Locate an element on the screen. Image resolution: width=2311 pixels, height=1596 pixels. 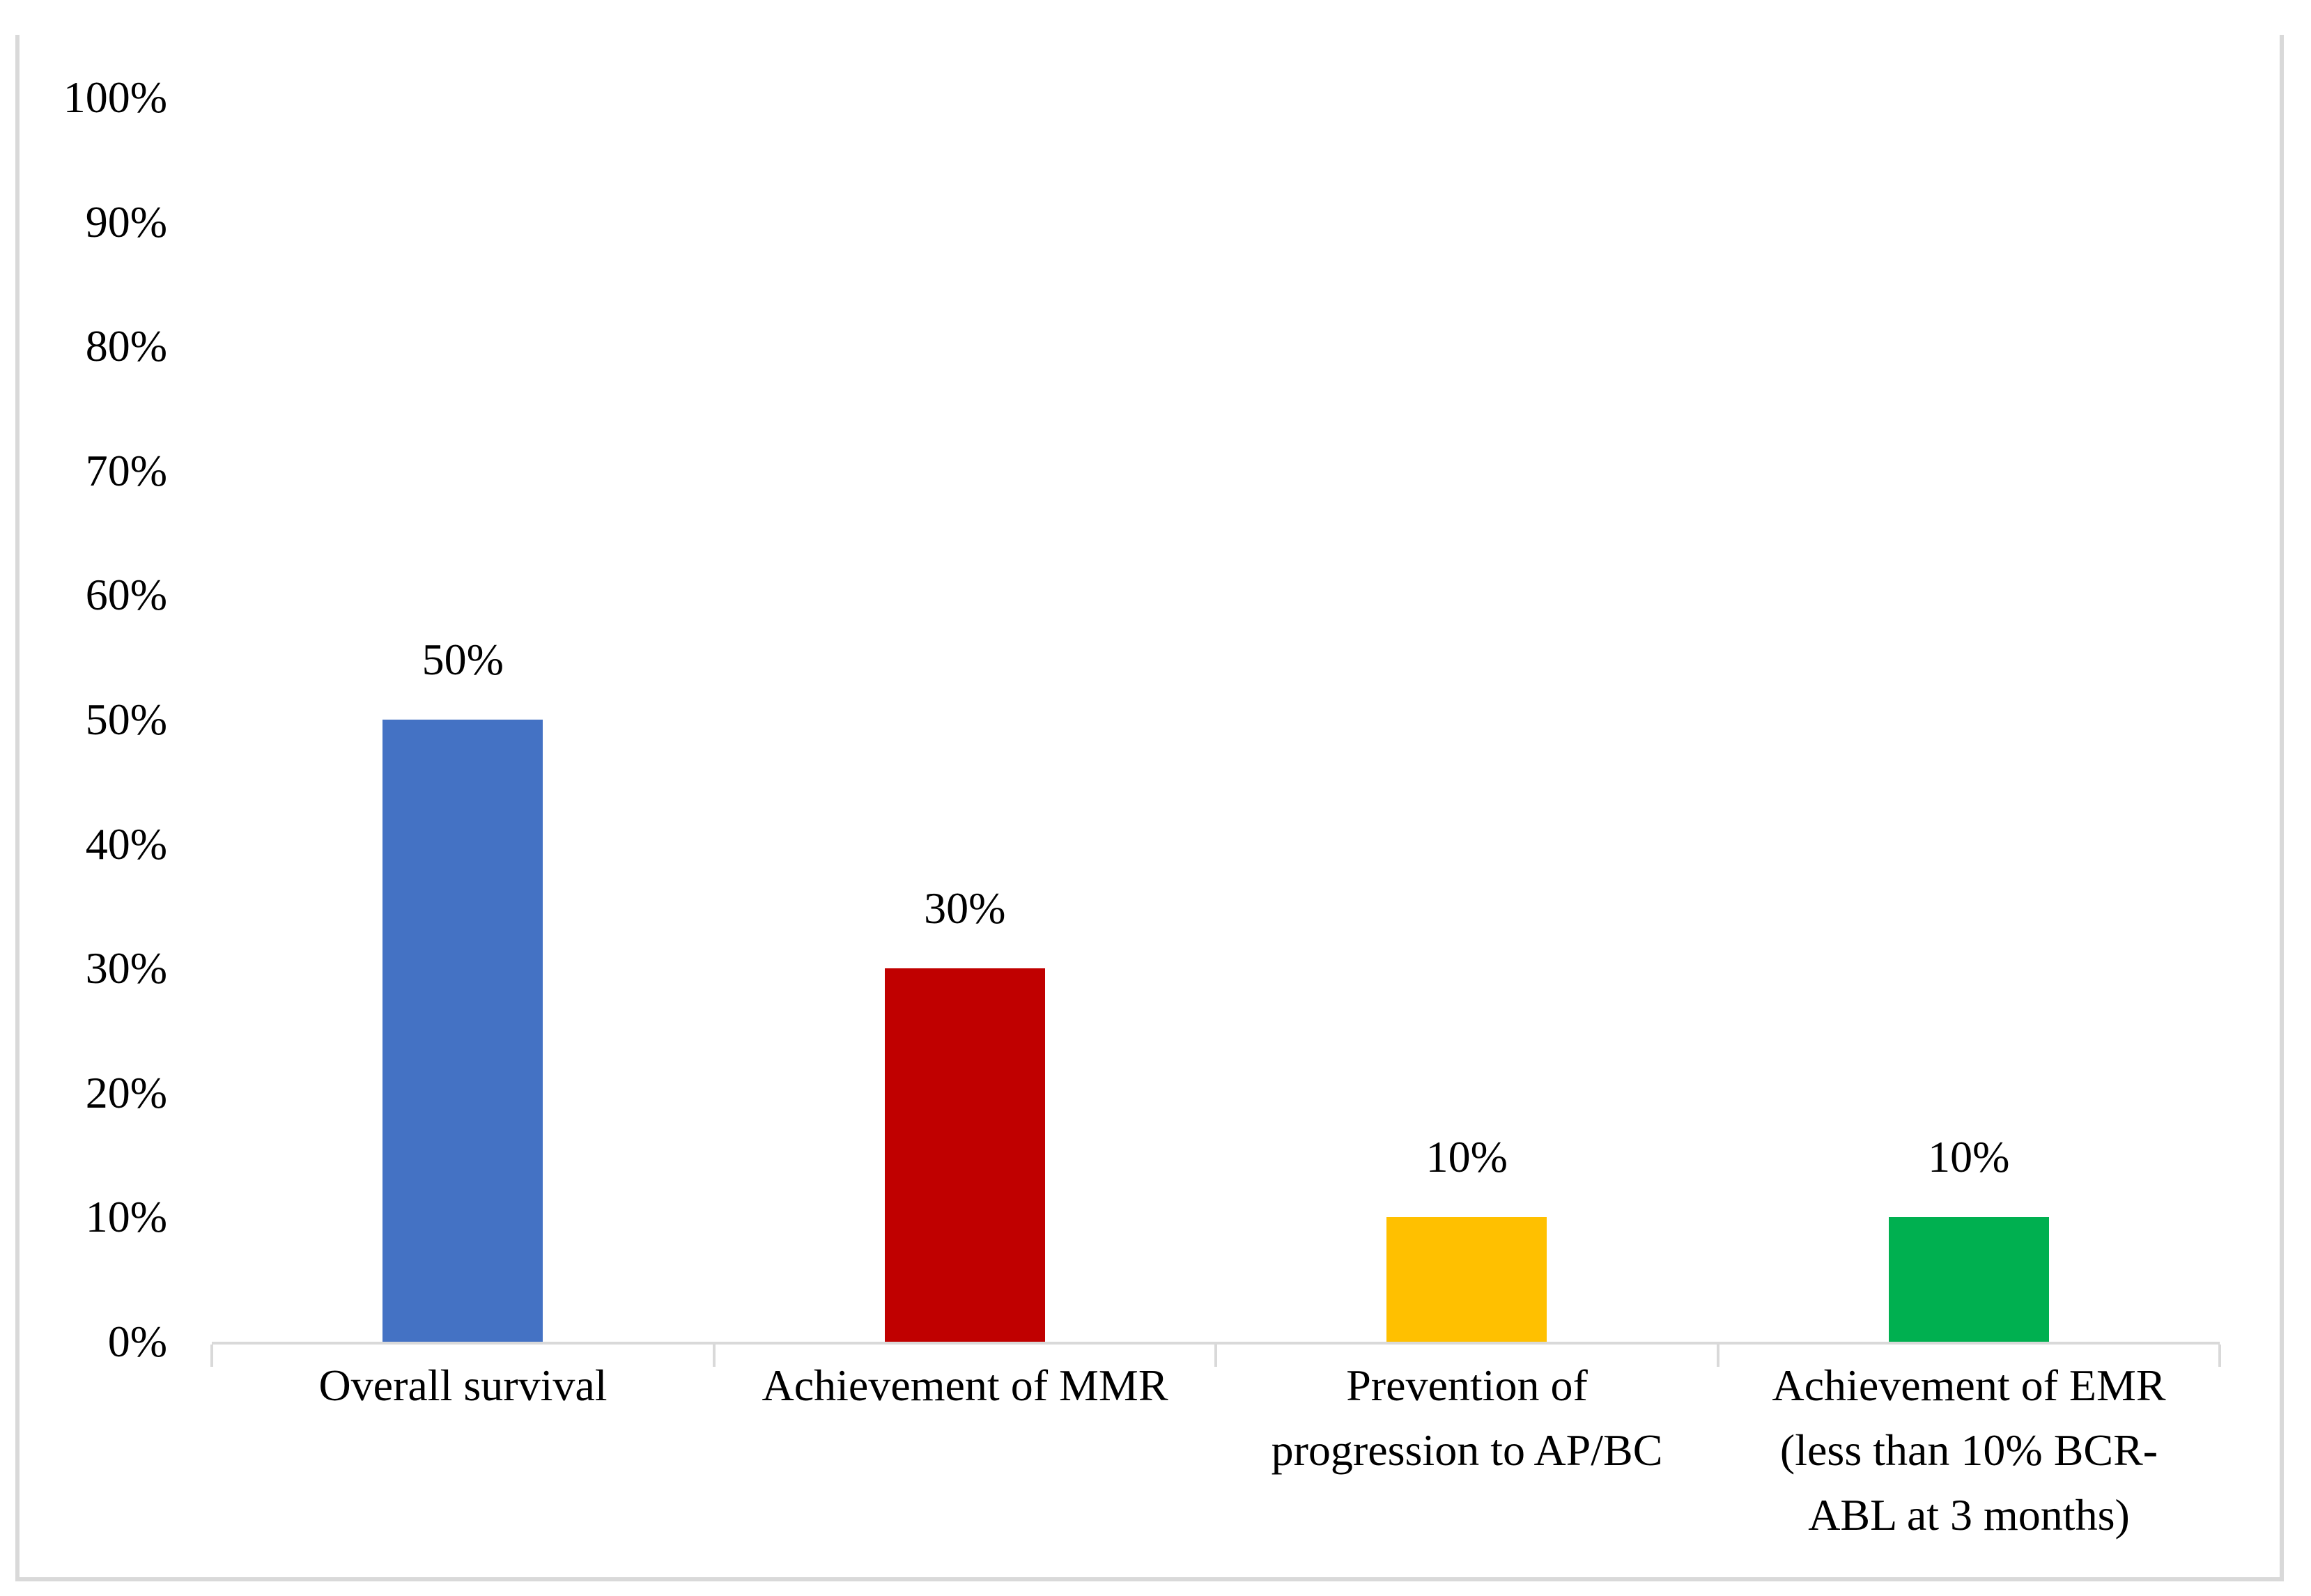
y-axis-tick-label: 30% is located at coordinates (126, 968).